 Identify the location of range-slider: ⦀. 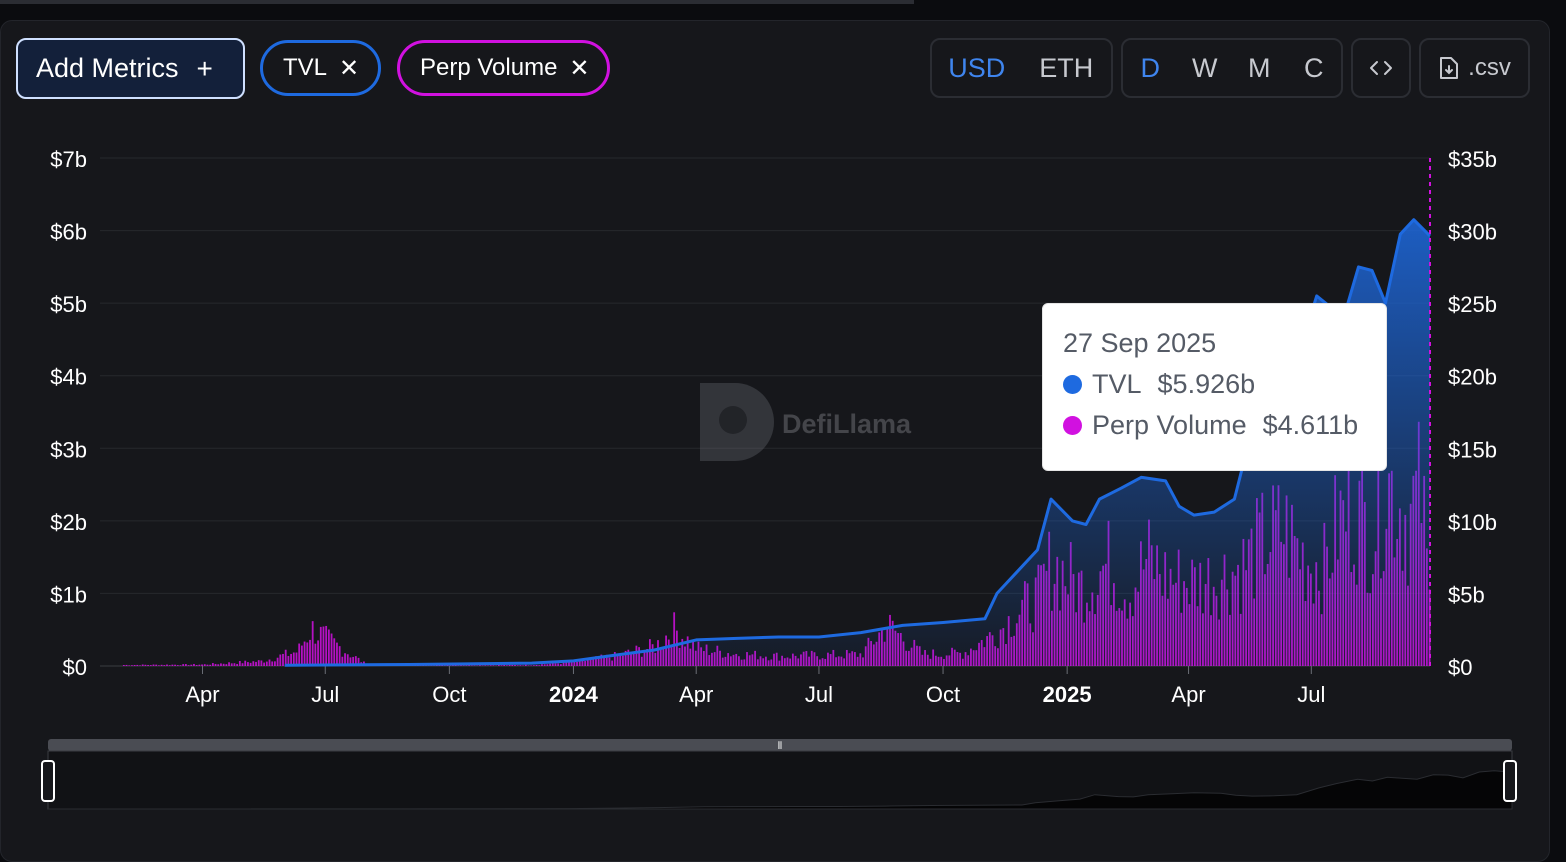
(779, 774).